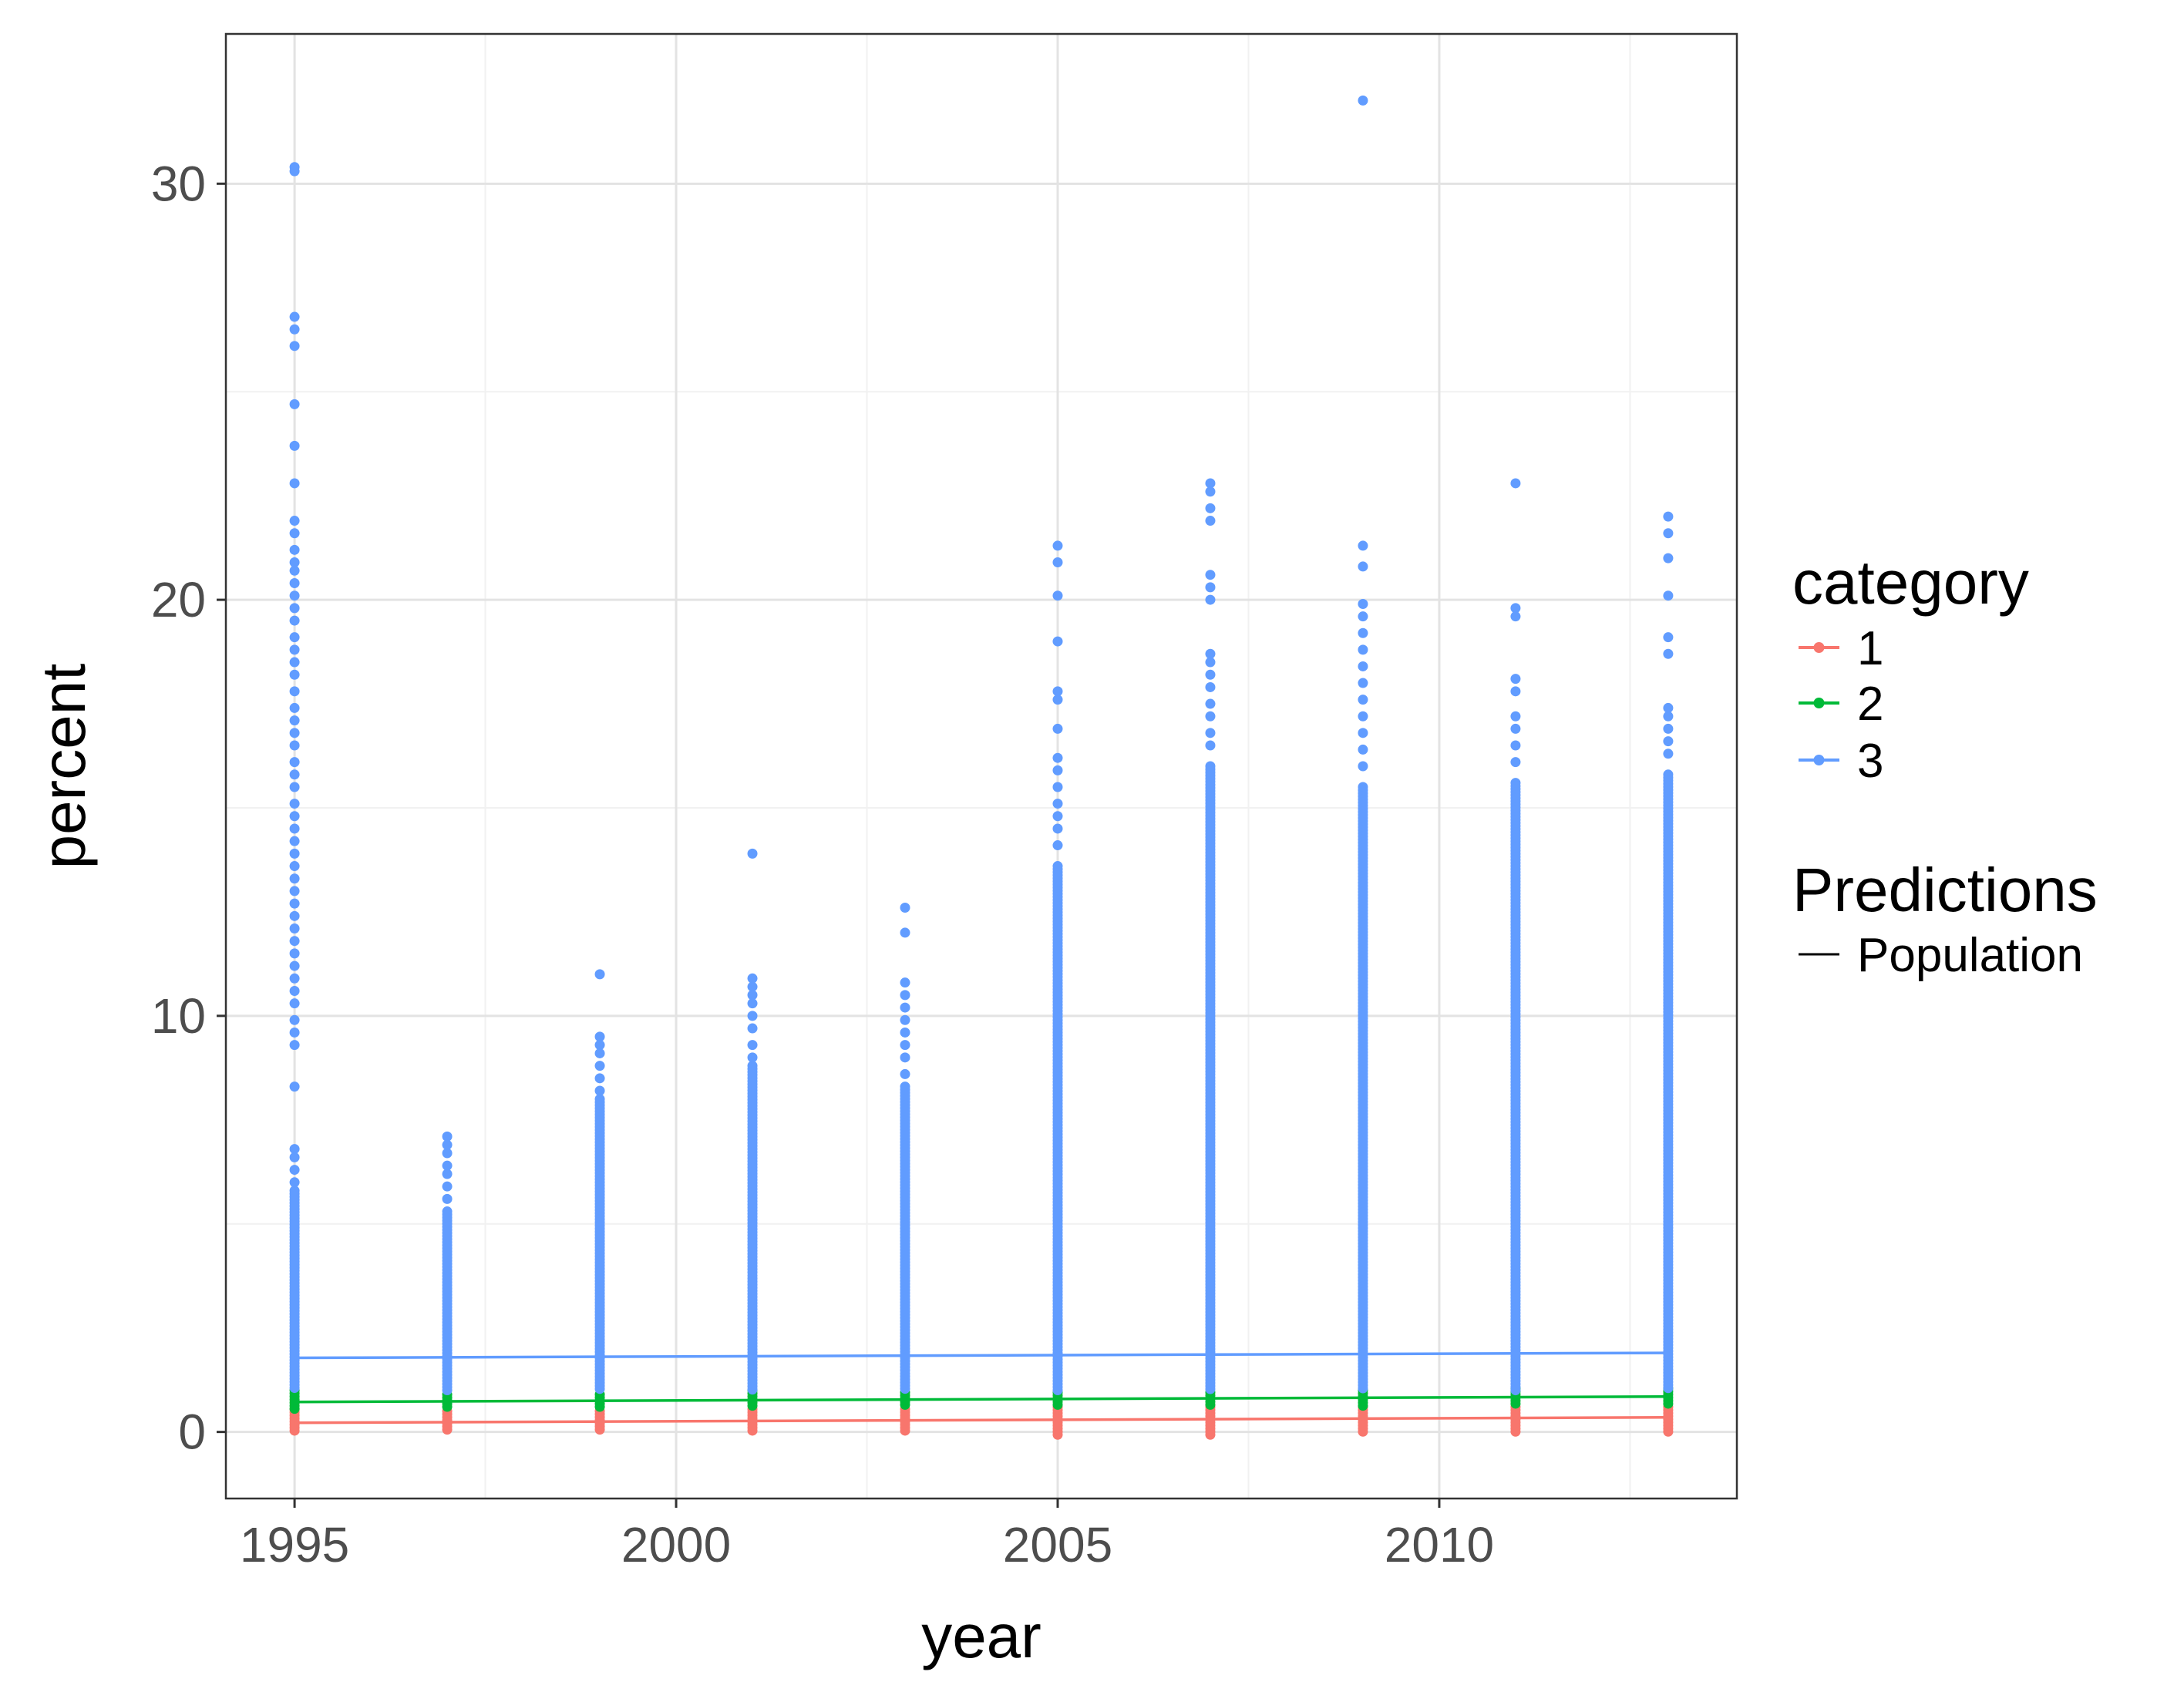 Image resolution: width=2184 pixels, height=1692 pixels. I want to click on legend-title-predictions: Predictions, so click(1945, 890).